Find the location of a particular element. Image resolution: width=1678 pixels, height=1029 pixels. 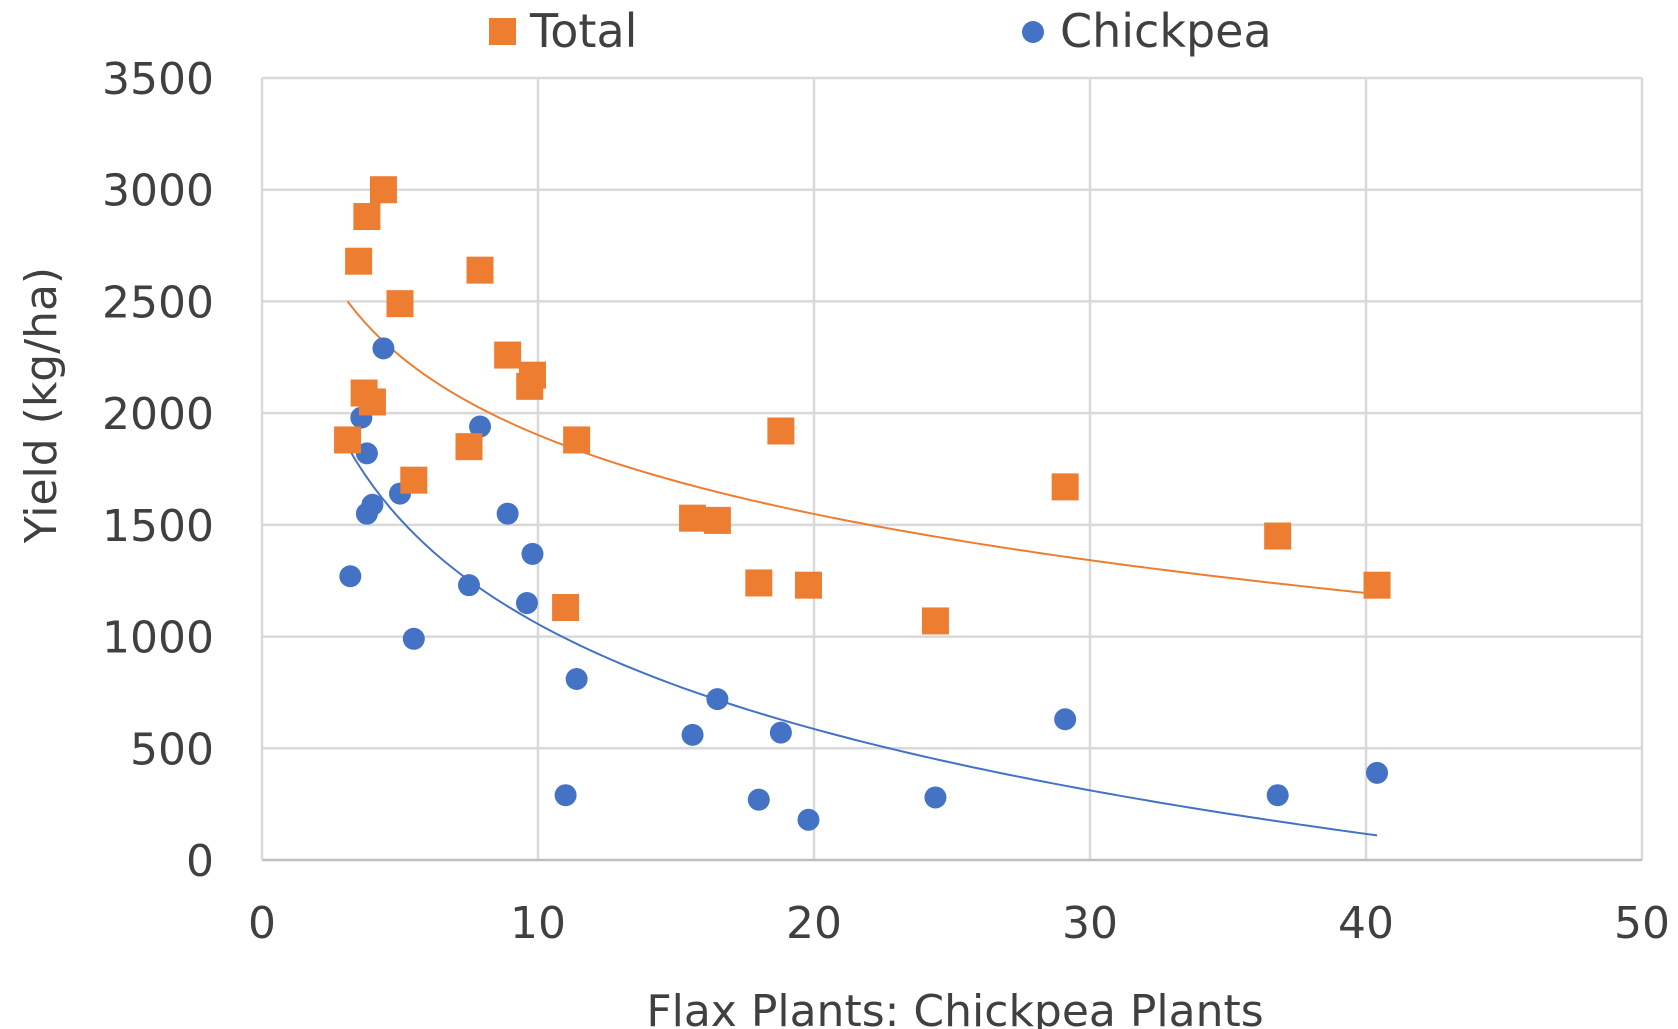

x-tick-label: 50 is located at coordinates (1642, 923).